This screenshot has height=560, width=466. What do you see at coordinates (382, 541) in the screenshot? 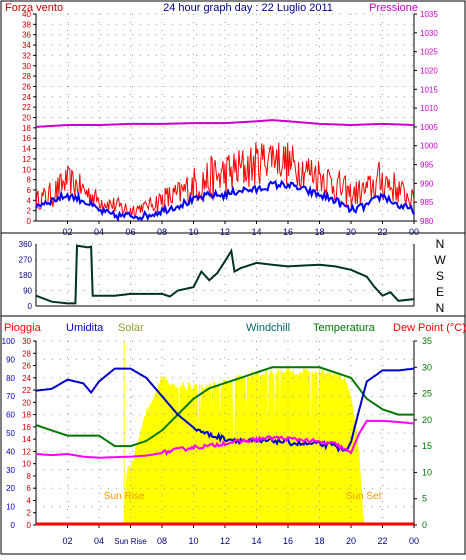
I see `weather-x-tick-label: 22` at bounding box center [382, 541].